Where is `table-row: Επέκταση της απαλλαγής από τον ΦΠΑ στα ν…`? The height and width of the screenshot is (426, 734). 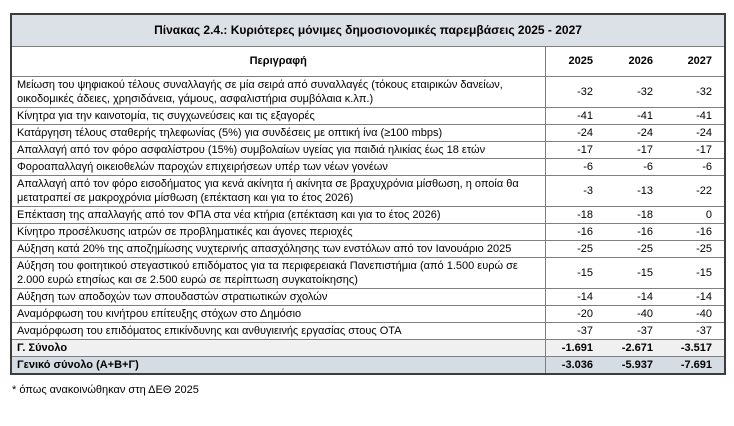 table-row: Επέκταση της απαλλαγής από τον ΦΠΑ στα ν… is located at coordinates (368, 214).